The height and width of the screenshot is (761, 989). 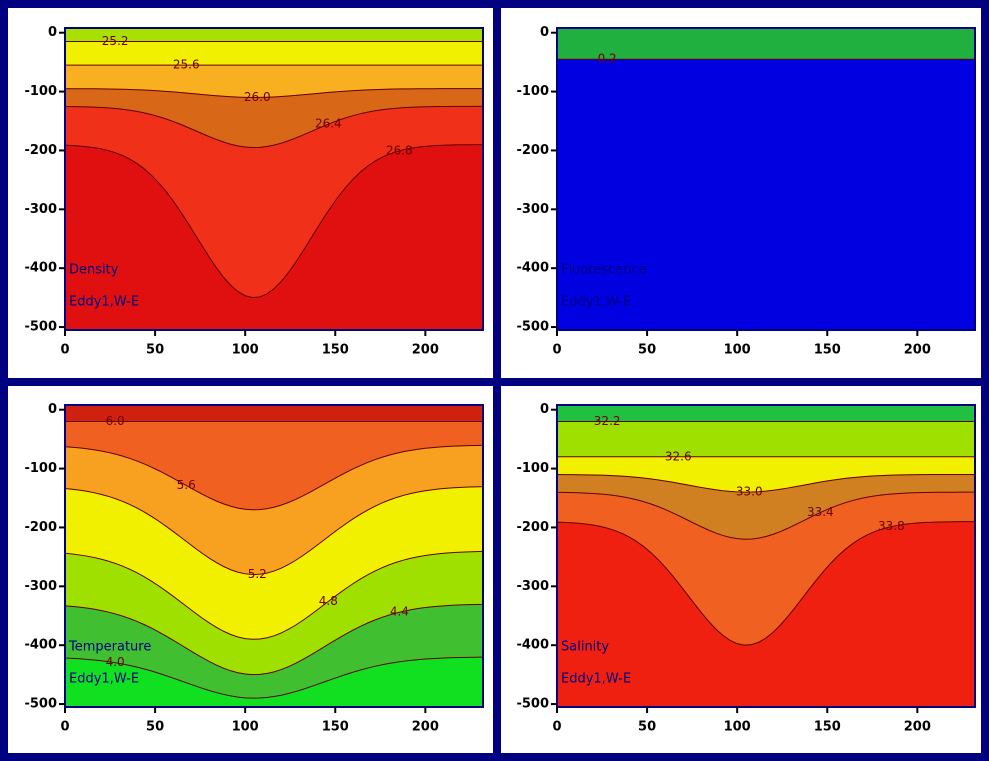 What do you see at coordinates (186, 485) in the screenshot?
I see `contour-label: 5.6` at bounding box center [186, 485].